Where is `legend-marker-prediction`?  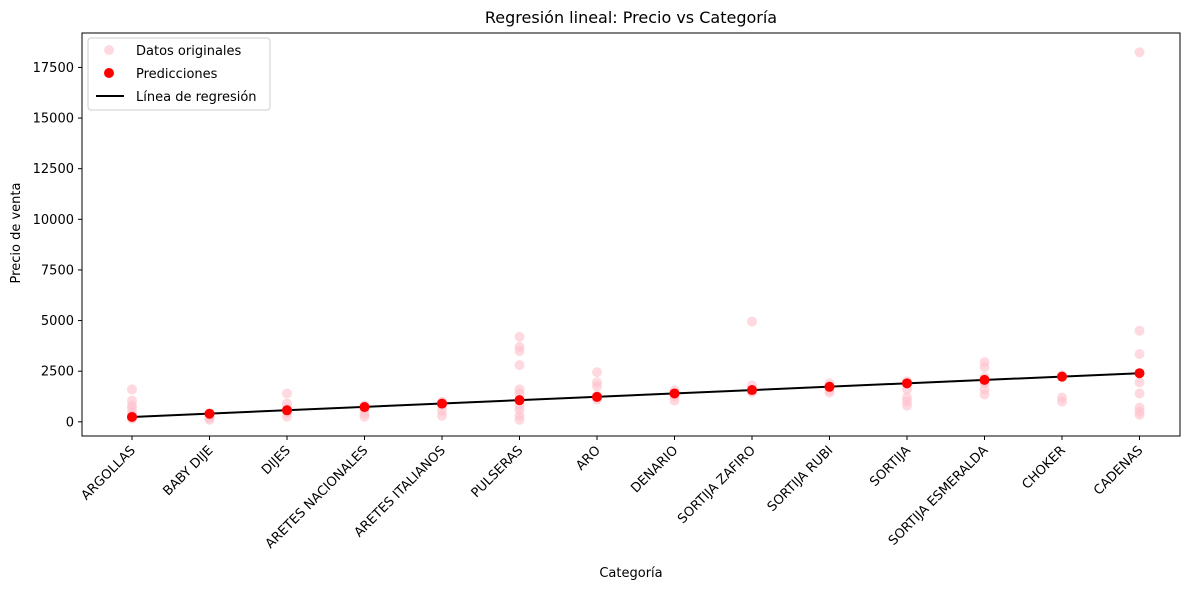 legend-marker-prediction is located at coordinates (109, 73).